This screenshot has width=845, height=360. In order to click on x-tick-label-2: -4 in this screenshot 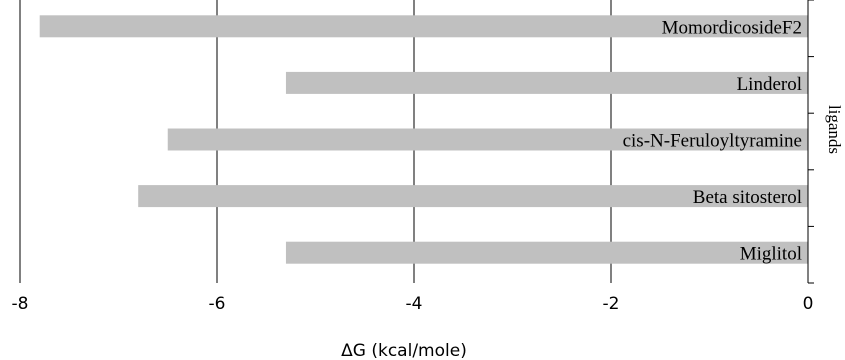, I will do `click(414, 304)`.